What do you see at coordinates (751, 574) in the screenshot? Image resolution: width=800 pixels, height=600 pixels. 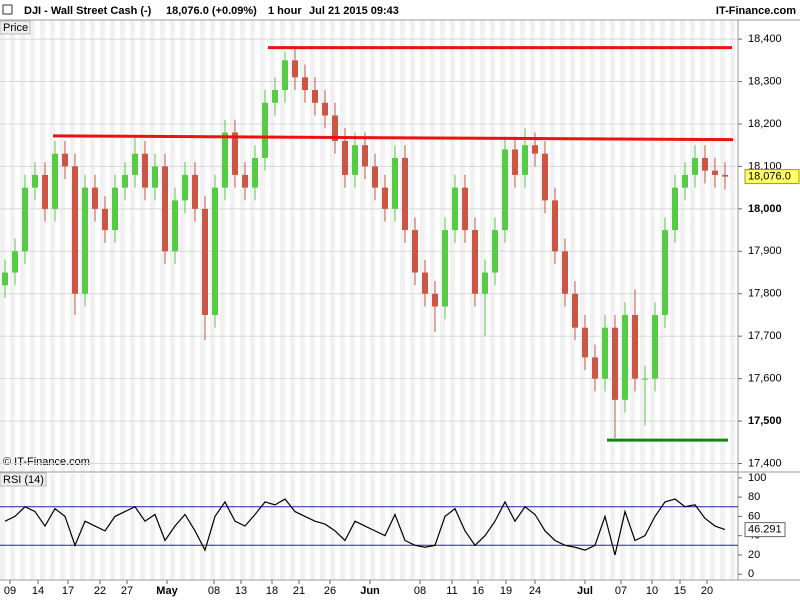 I see `y-tick-label: 0` at bounding box center [751, 574].